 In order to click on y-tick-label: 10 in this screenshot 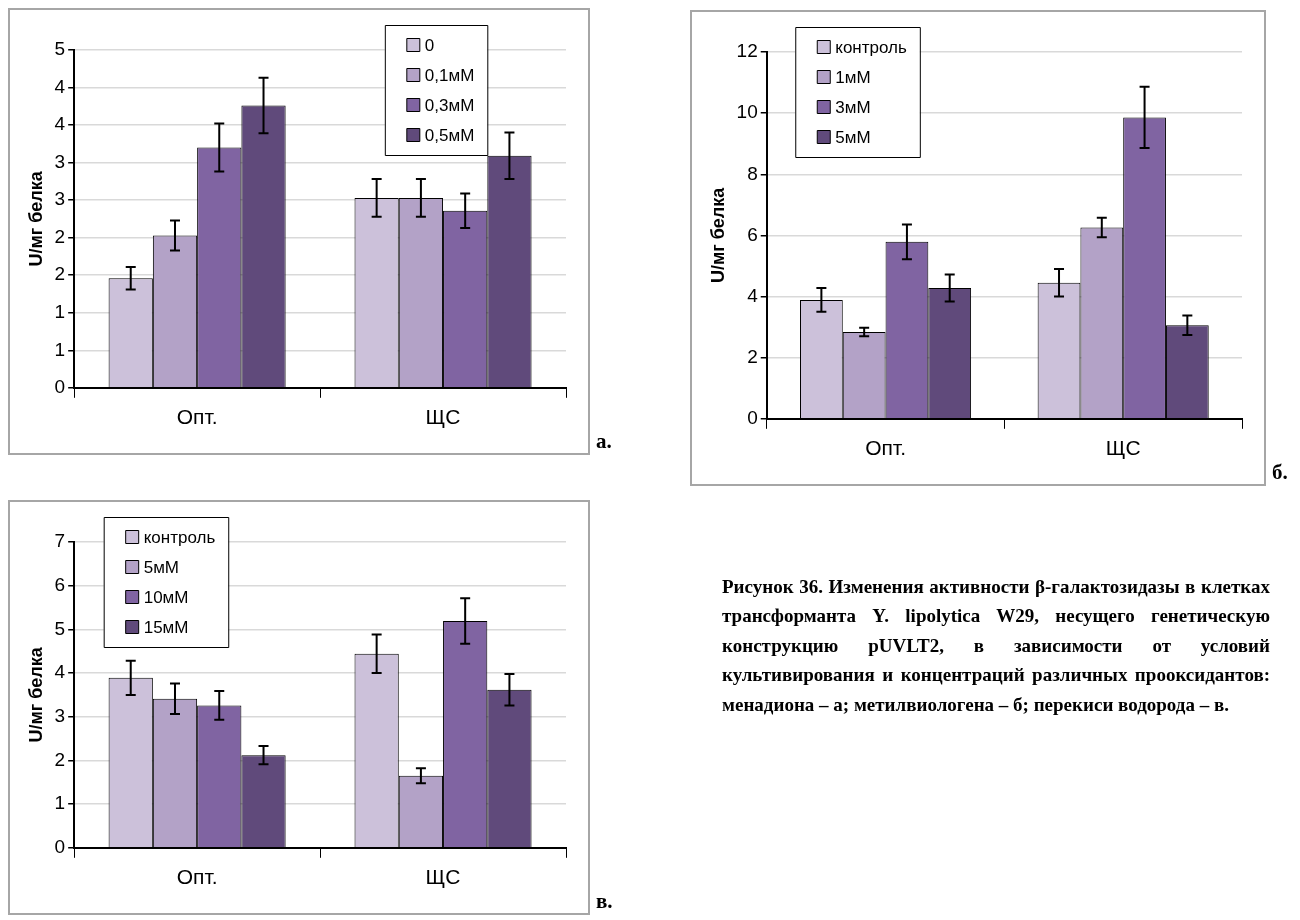, I will do `click(747, 112)`.